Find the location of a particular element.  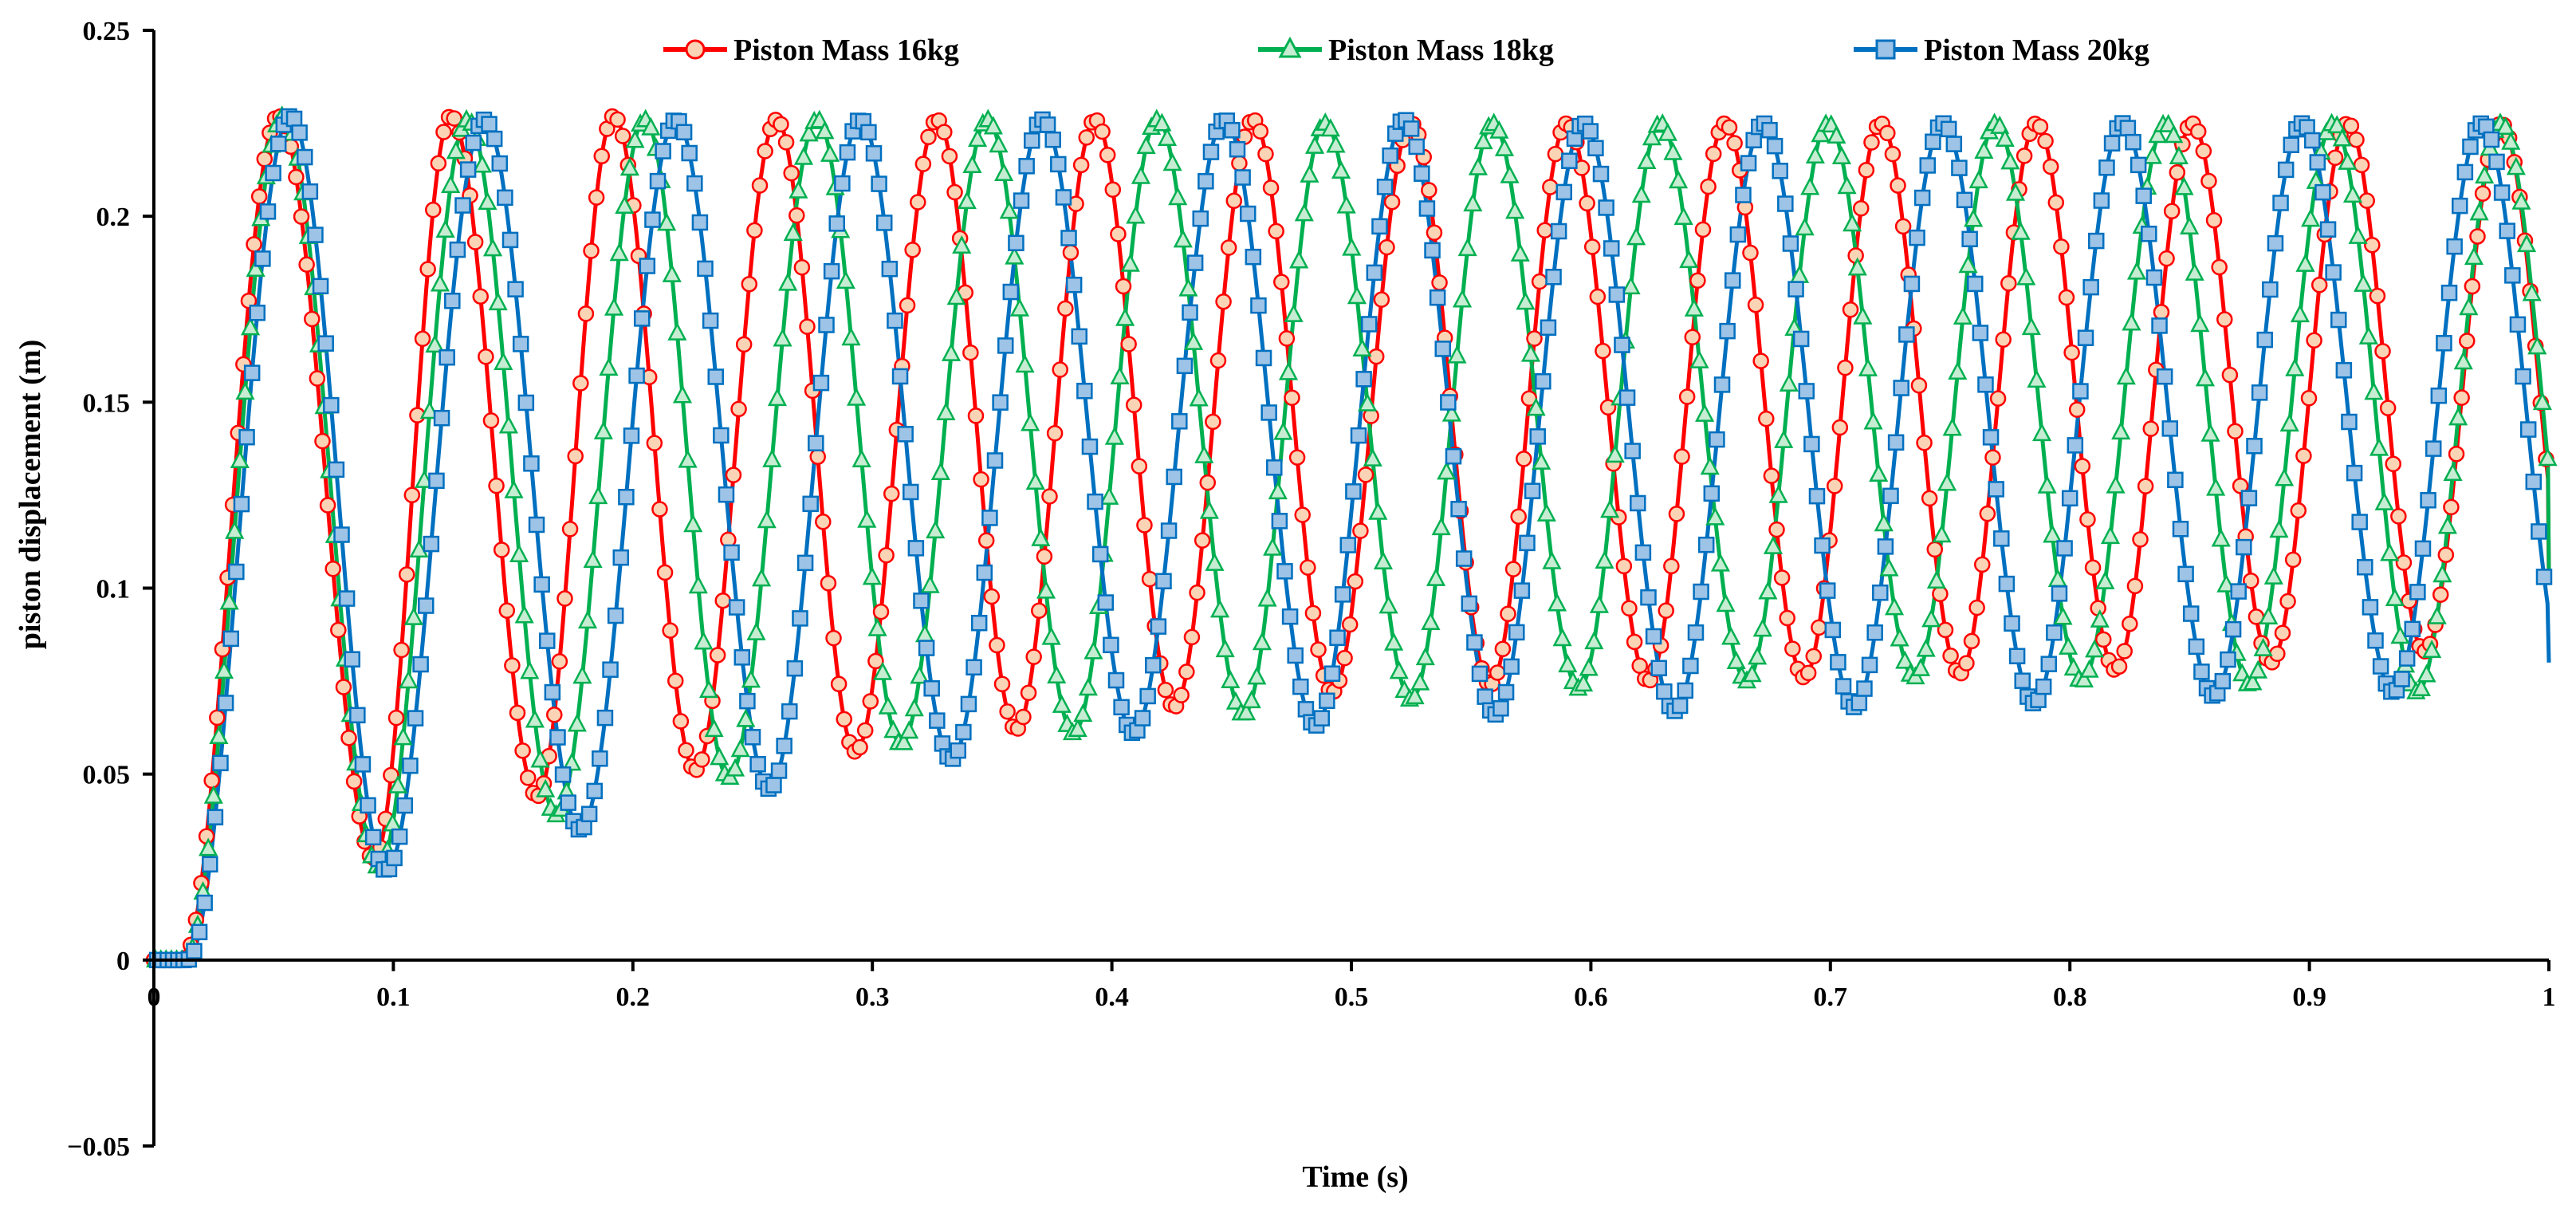

x-tick-label: 0.7 is located at coordinates (1831, 997).